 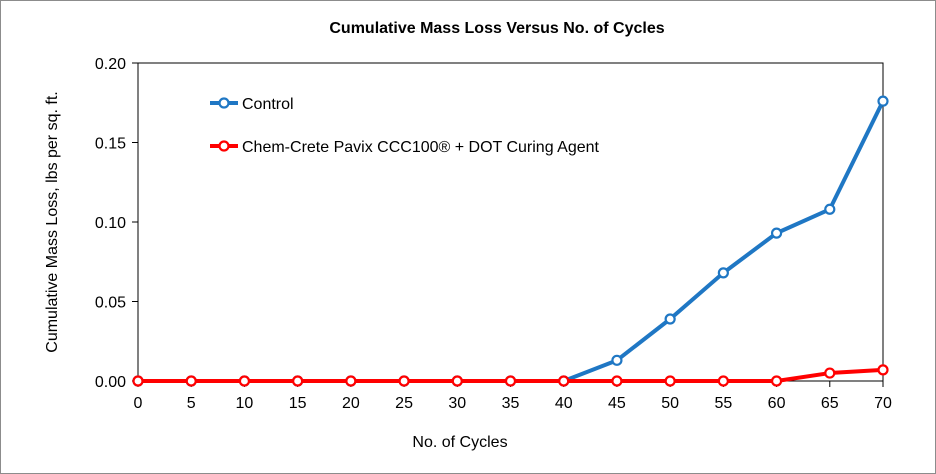 What do you see at coordinates (459, 442) in the screenshot?
I see `x-axis-label: No. of Cycles` at bounding box center [459, 442].